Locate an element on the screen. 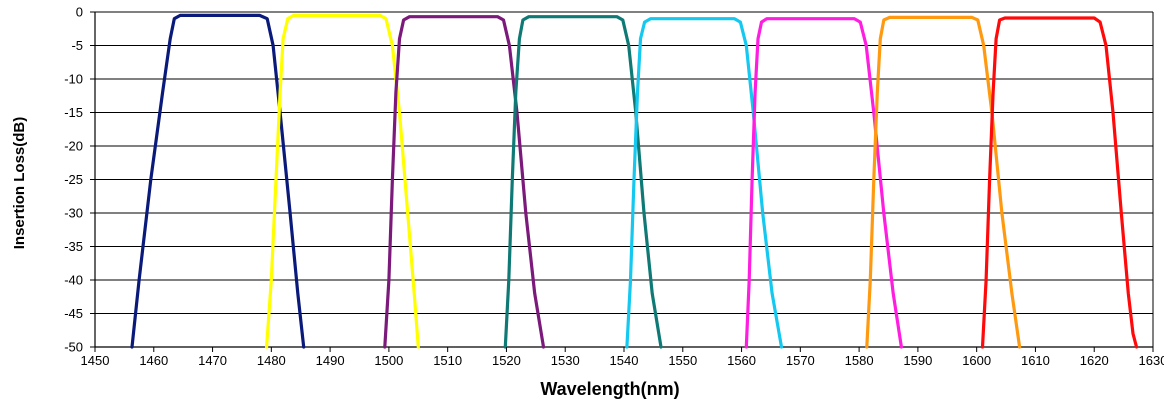 This screenshot has height=399, width=1164. x-tick-label: 1600 is located at coordinates (976, 360).